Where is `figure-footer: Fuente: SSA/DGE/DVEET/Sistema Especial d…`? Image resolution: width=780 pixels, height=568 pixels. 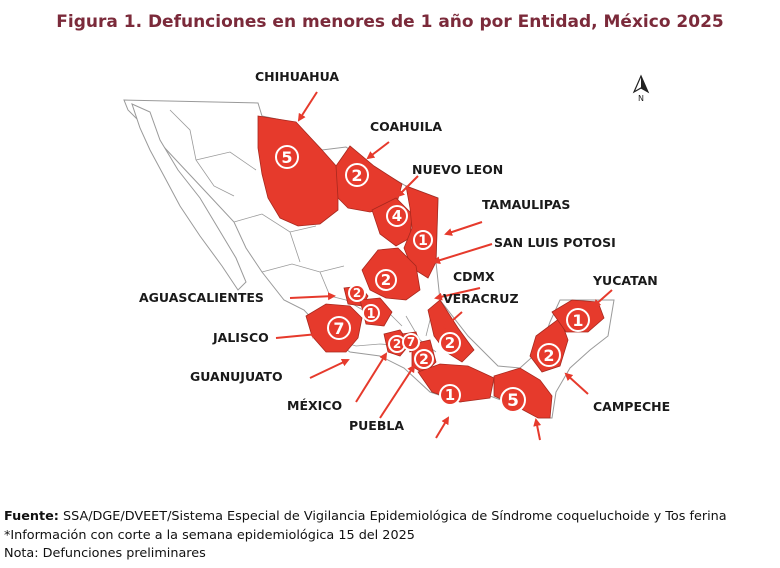 figure-footer: Fuente: SSA/DGE/DVEET/Sistema Especial d… is located at coordinates (391, 536).